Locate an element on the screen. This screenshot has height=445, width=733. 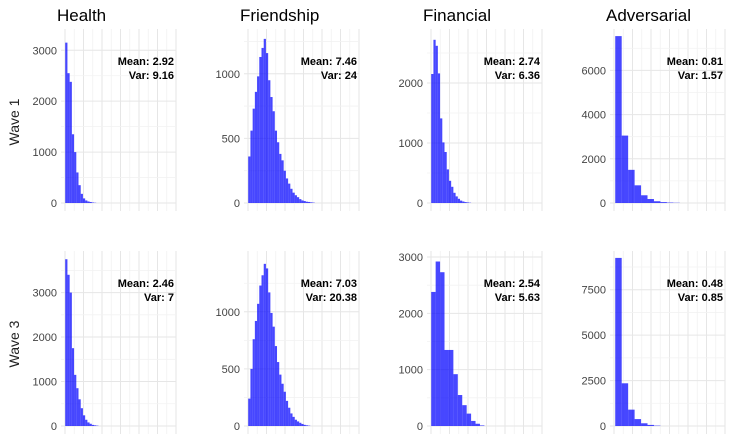
variance-annotation: Var: 0.85 is located at coordinates (700, 298).